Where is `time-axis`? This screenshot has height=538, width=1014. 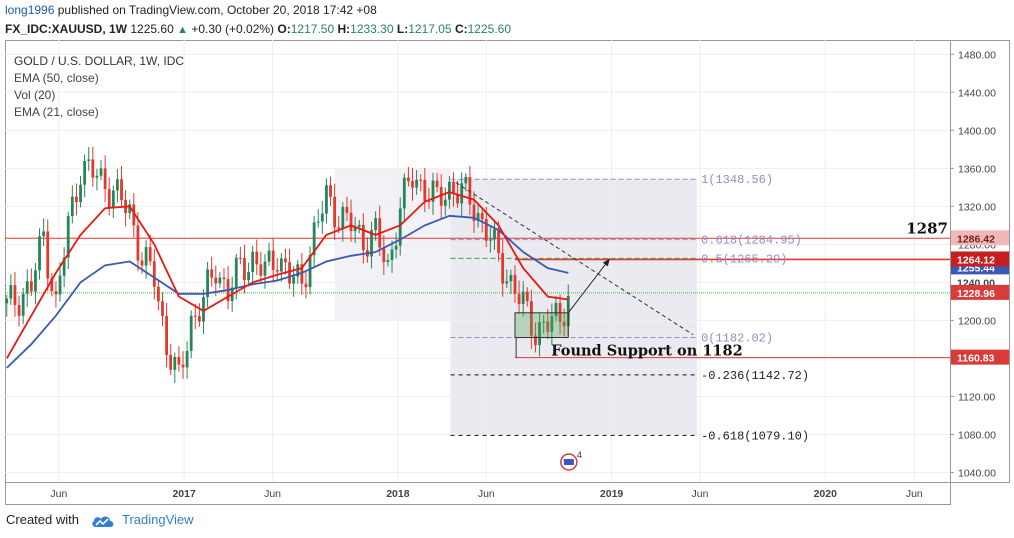
time-axis is located at coordinates (478, 493).